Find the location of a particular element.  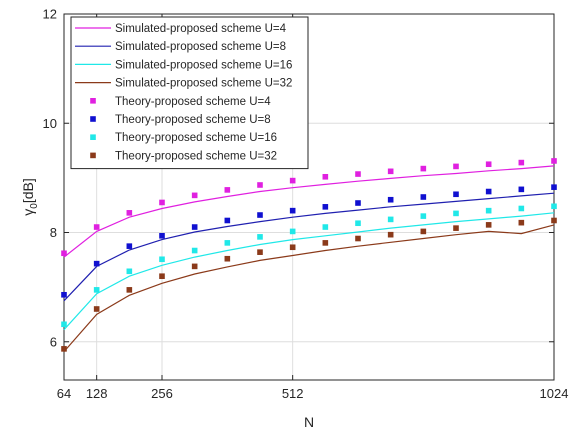

y-tick-label: 10 is located at coordinates (50, 123).